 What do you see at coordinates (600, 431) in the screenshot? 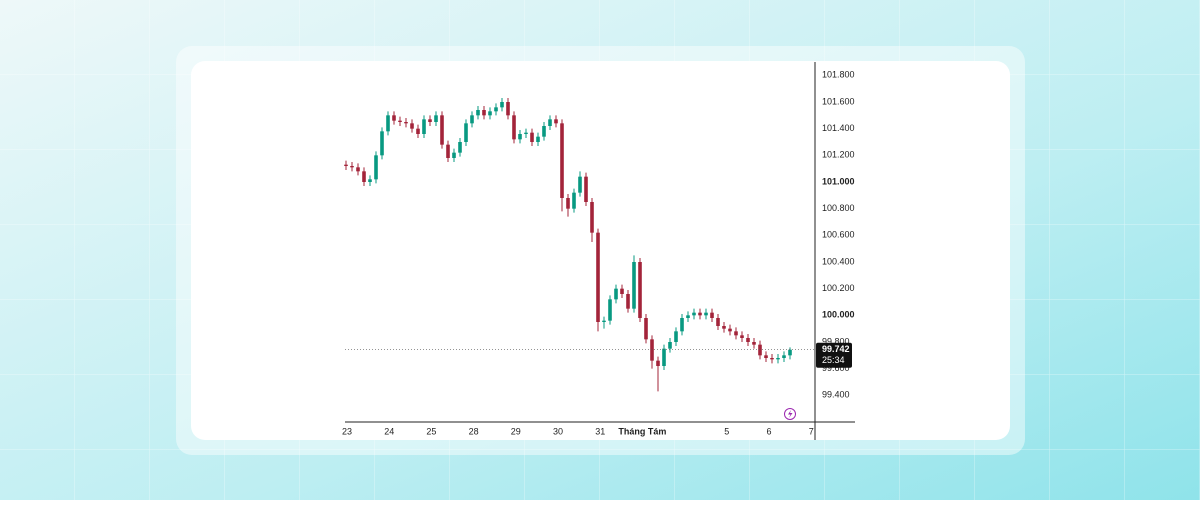
I see `x-tick-label: 31` at bounding box center [600, 431].